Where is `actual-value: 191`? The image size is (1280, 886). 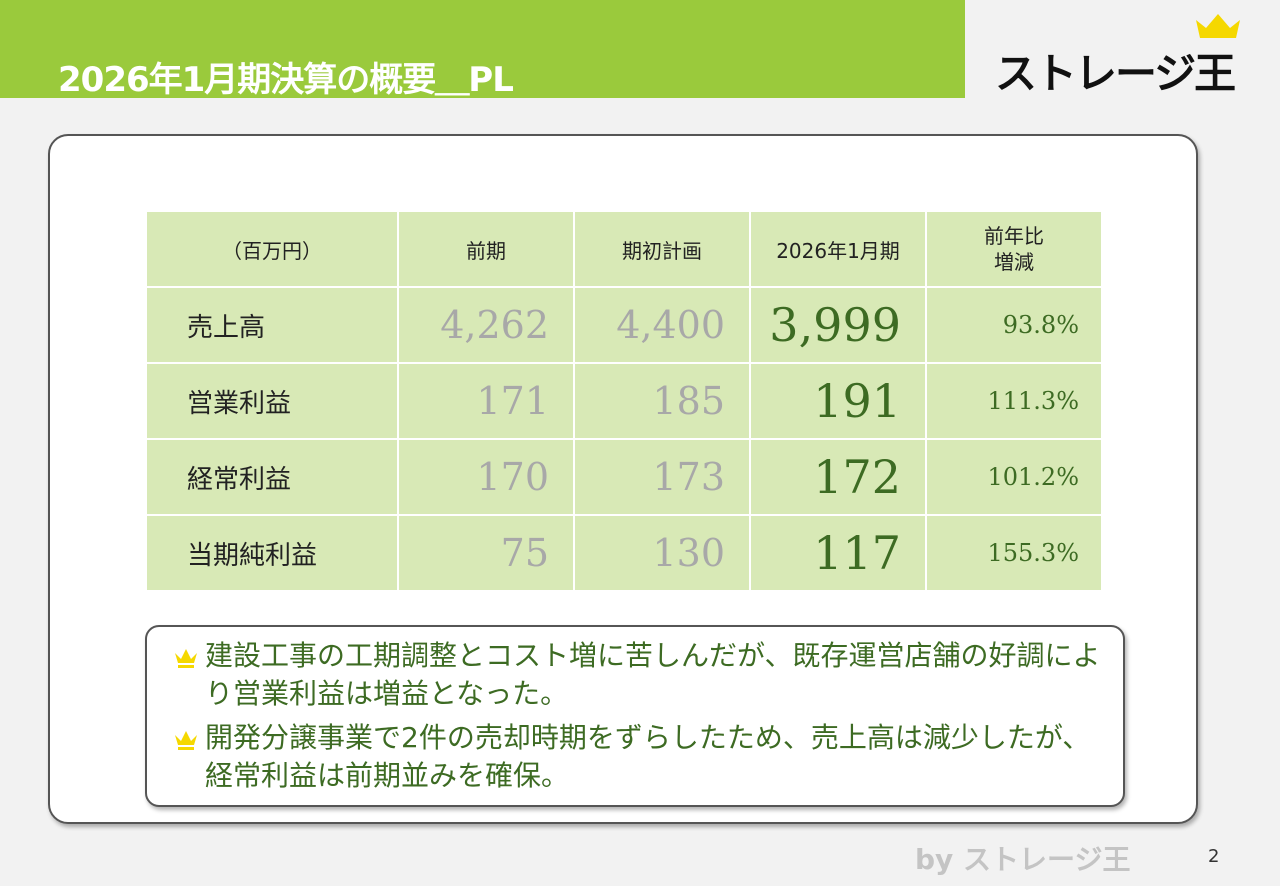 actual-value: 191 is located at coordinates (838, 401).